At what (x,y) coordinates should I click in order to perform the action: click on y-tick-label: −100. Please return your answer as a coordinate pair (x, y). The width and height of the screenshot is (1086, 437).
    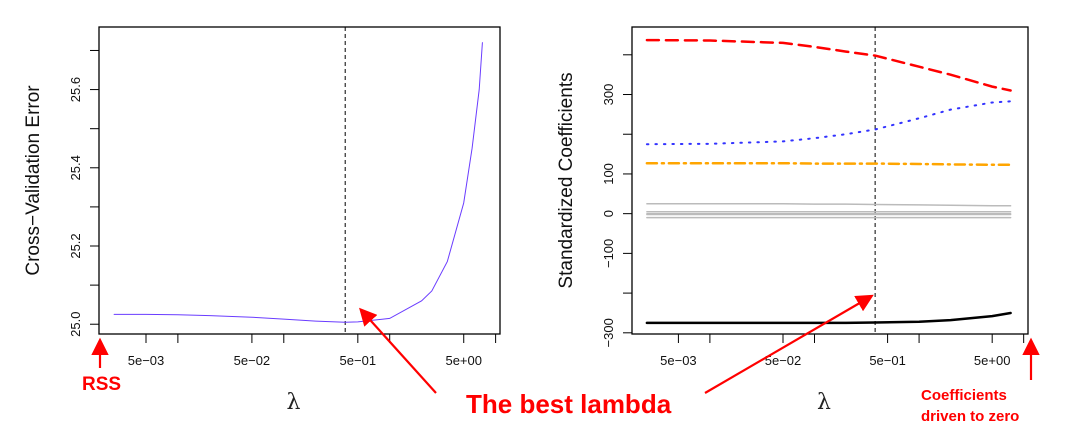
    Looking at the image, I should click on (608, 253).